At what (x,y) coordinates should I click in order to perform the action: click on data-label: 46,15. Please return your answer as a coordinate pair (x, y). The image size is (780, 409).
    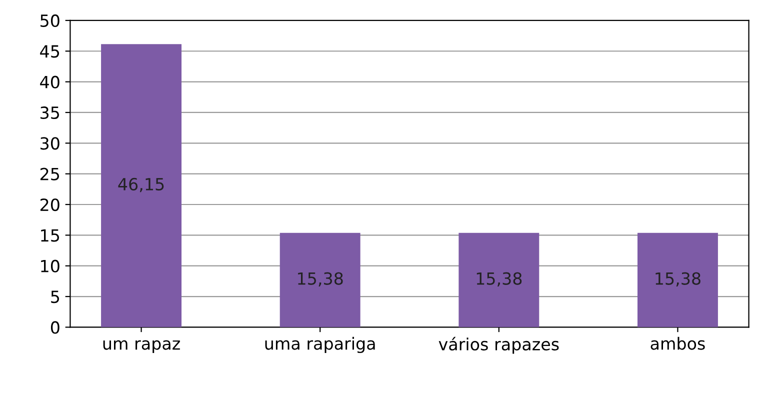
    Looking at the image, I should click on (141, 185).